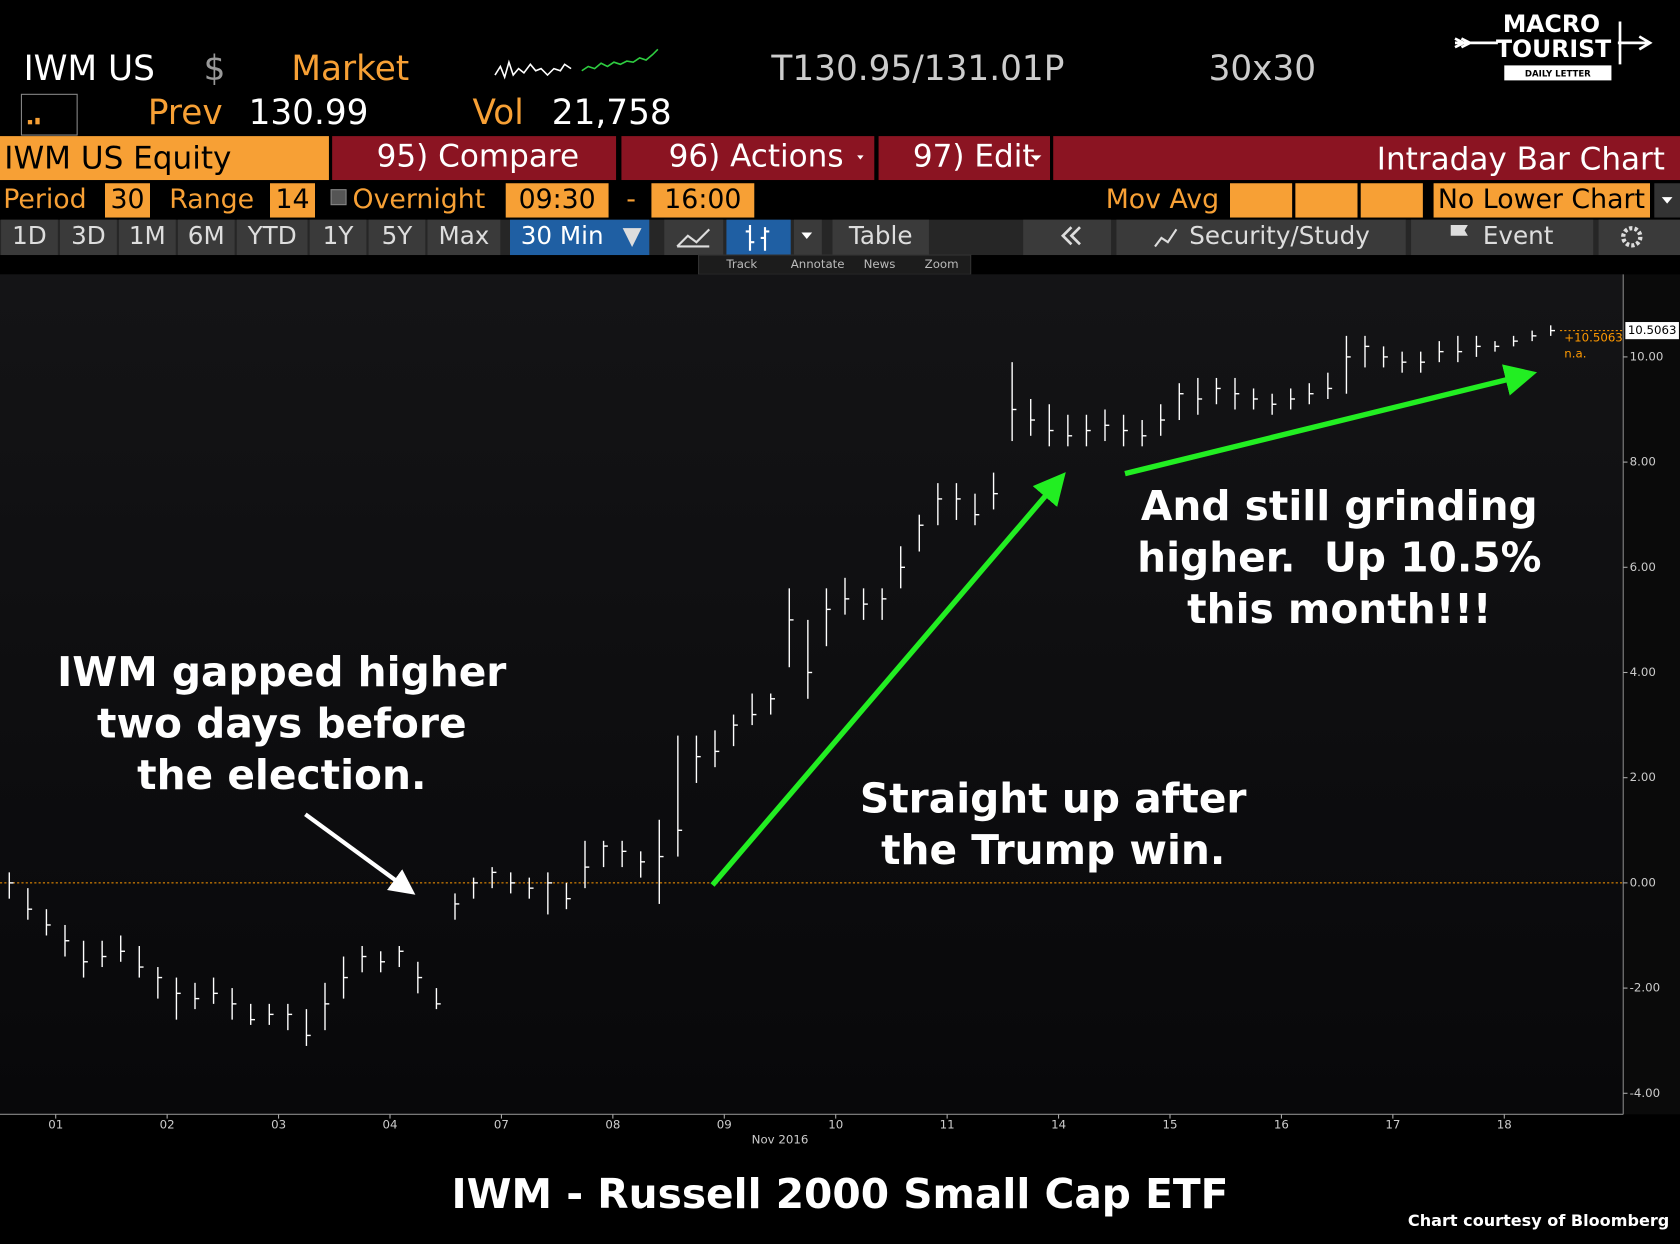 The image size is (1680, 1244). Describe the element at coordinates (49, 114) in the screenshot. I see `icon-box` at that location.